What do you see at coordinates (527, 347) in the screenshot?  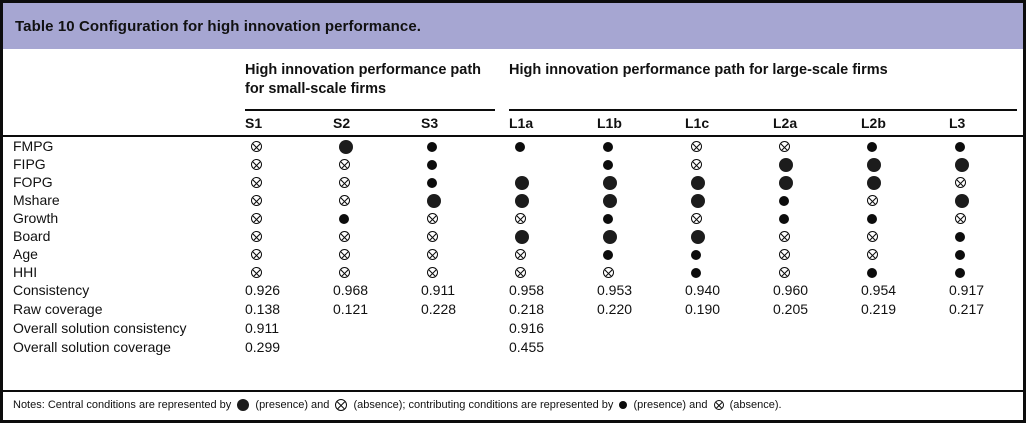 I see `stat-cell-overall-solution-coverage-l1a: 0.455` at bounding box center [527, 347].